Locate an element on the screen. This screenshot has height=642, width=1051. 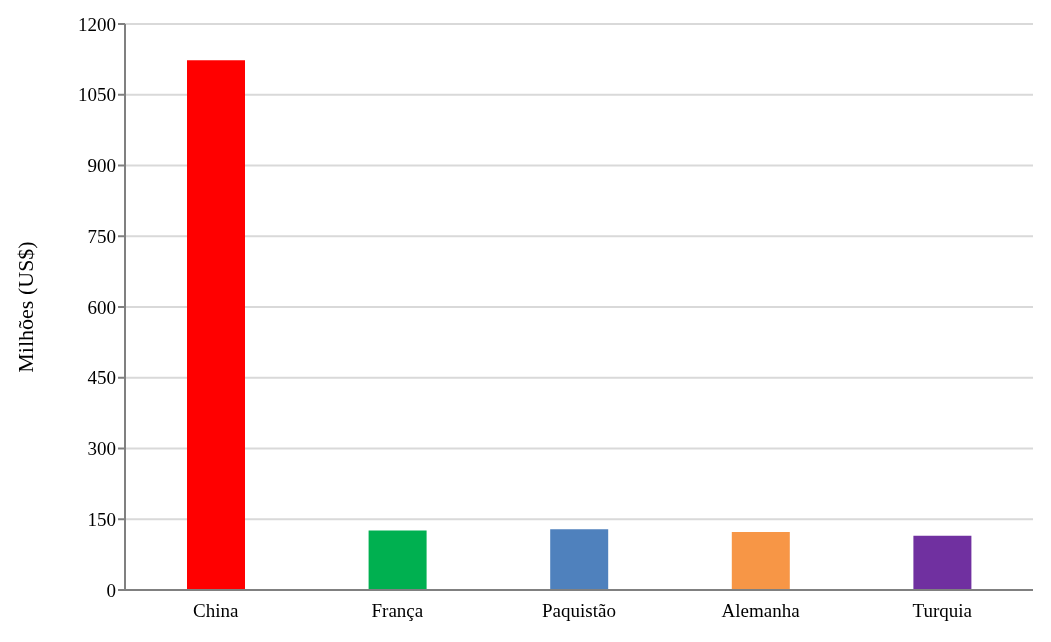
y-tick-label: 150 is located at coordinates (101, 519).